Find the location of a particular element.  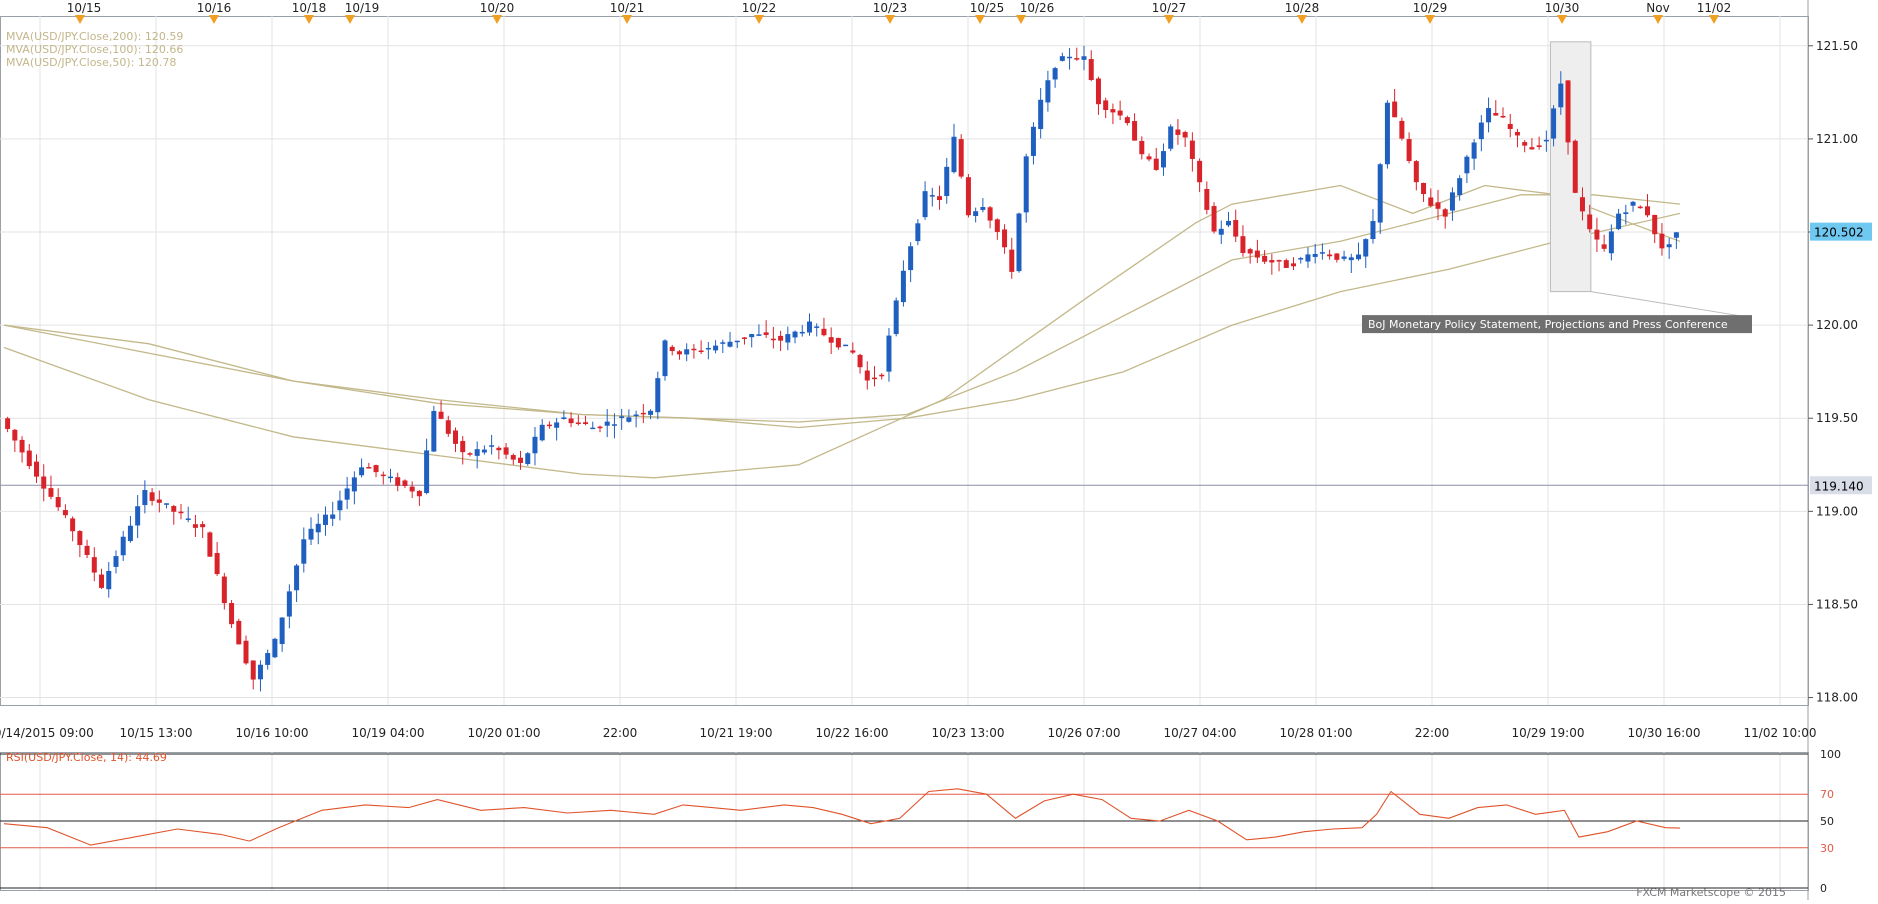

rsi-level-label: 30 is located at coordinates (1827, 848).